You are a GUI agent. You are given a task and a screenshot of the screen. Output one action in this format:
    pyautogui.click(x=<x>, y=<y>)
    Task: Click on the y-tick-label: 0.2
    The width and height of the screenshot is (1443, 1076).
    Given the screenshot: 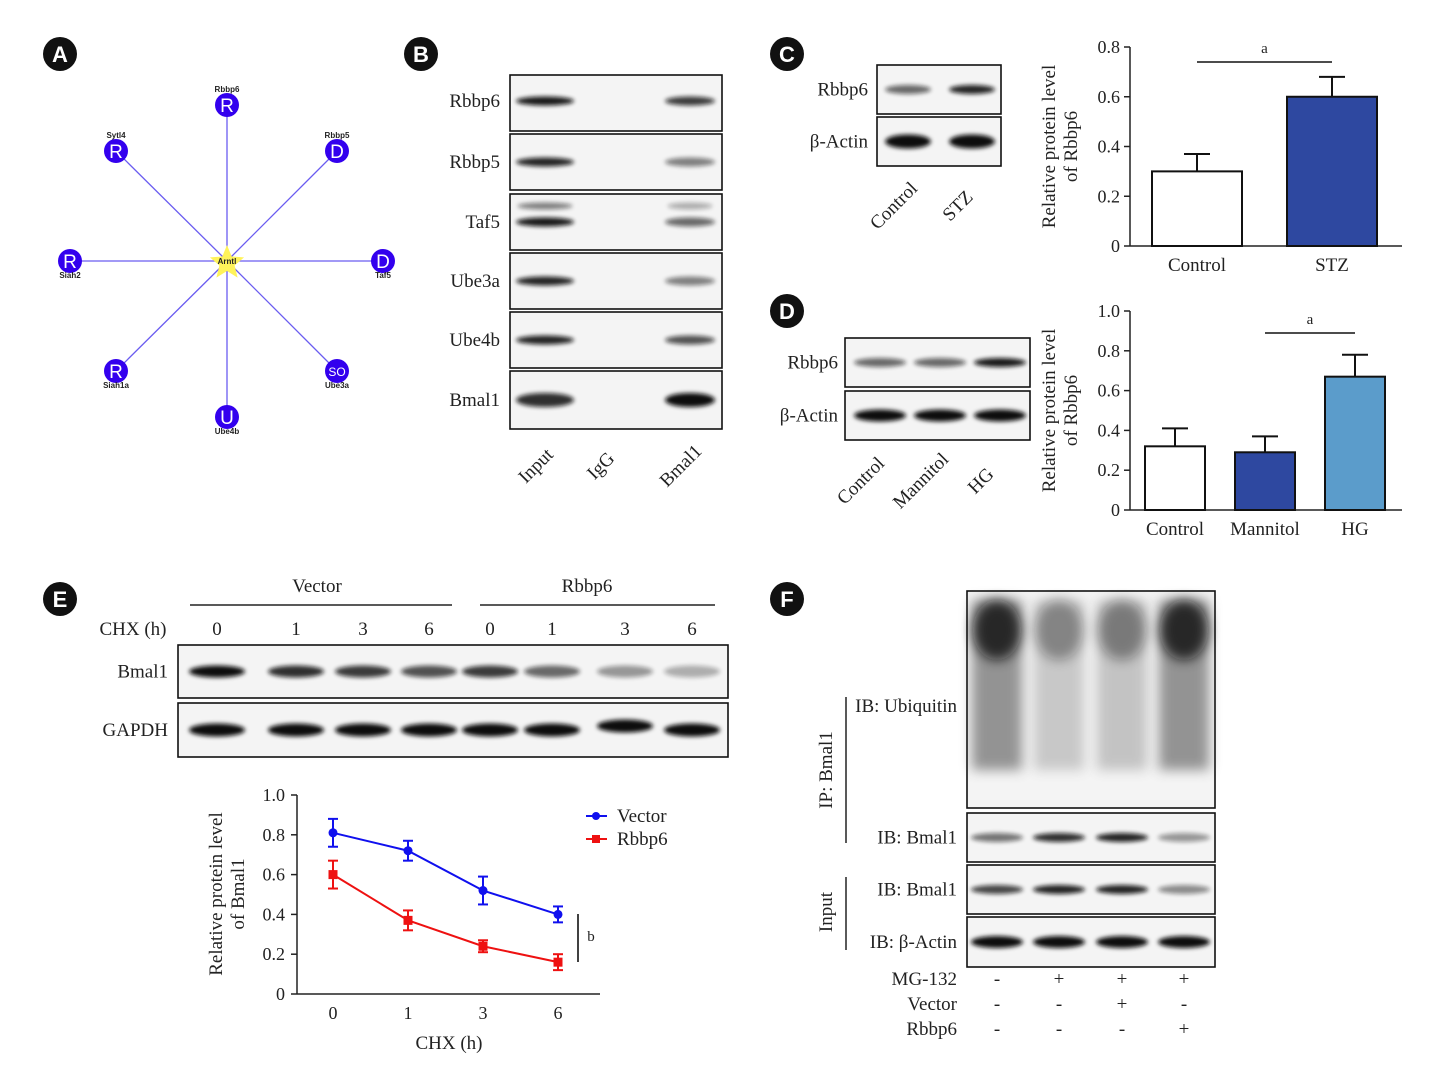 What is the action you would take?
    pyautogui.click(x=1109, y=470)
    